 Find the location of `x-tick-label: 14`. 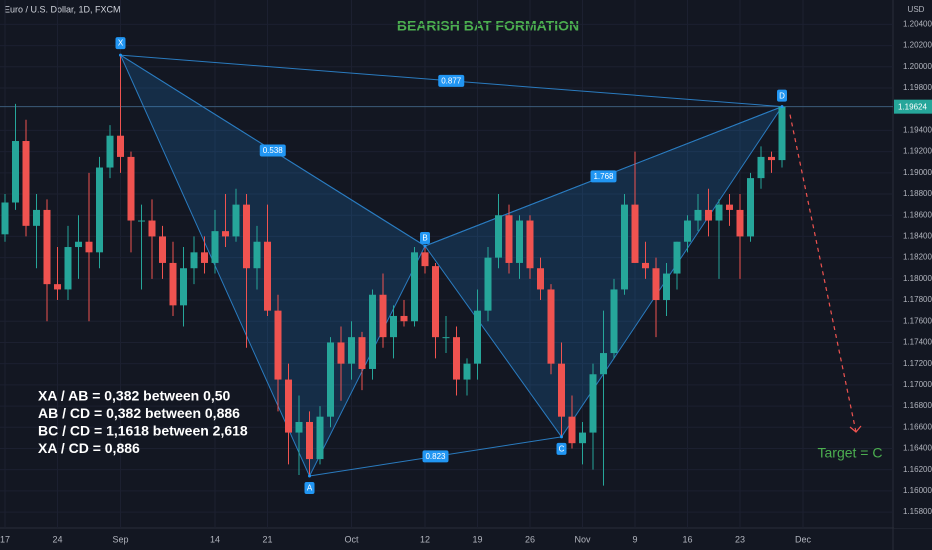

x-tick-label: 14 is located at coordinates (215, 539).